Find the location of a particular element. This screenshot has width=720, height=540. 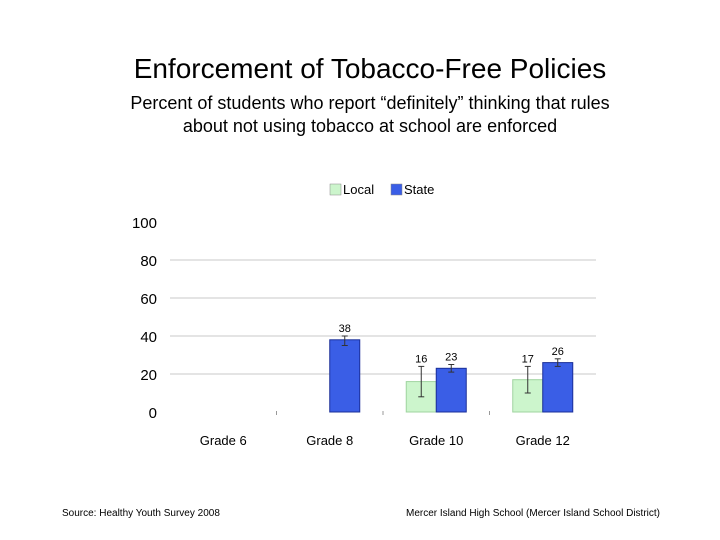

y-tick-label: 20 is located at coordinates (148, 375).